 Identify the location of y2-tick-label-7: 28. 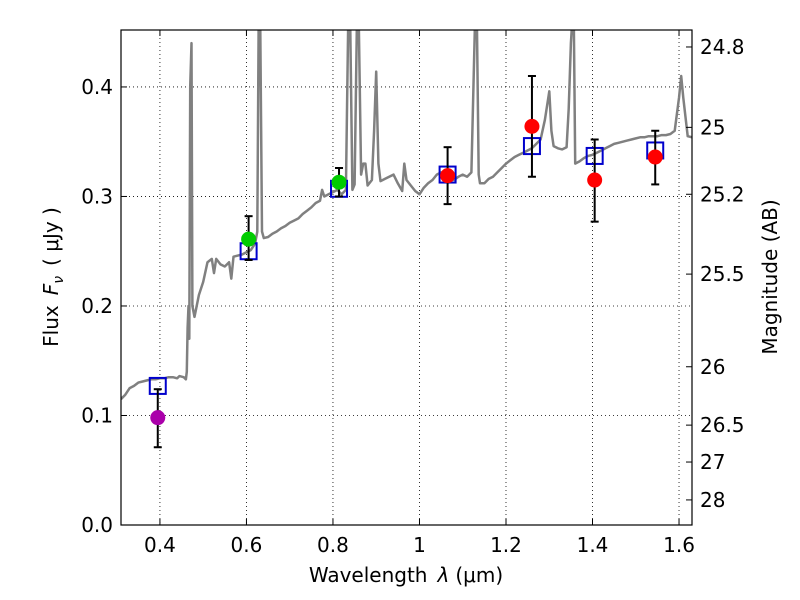
(712, 500).